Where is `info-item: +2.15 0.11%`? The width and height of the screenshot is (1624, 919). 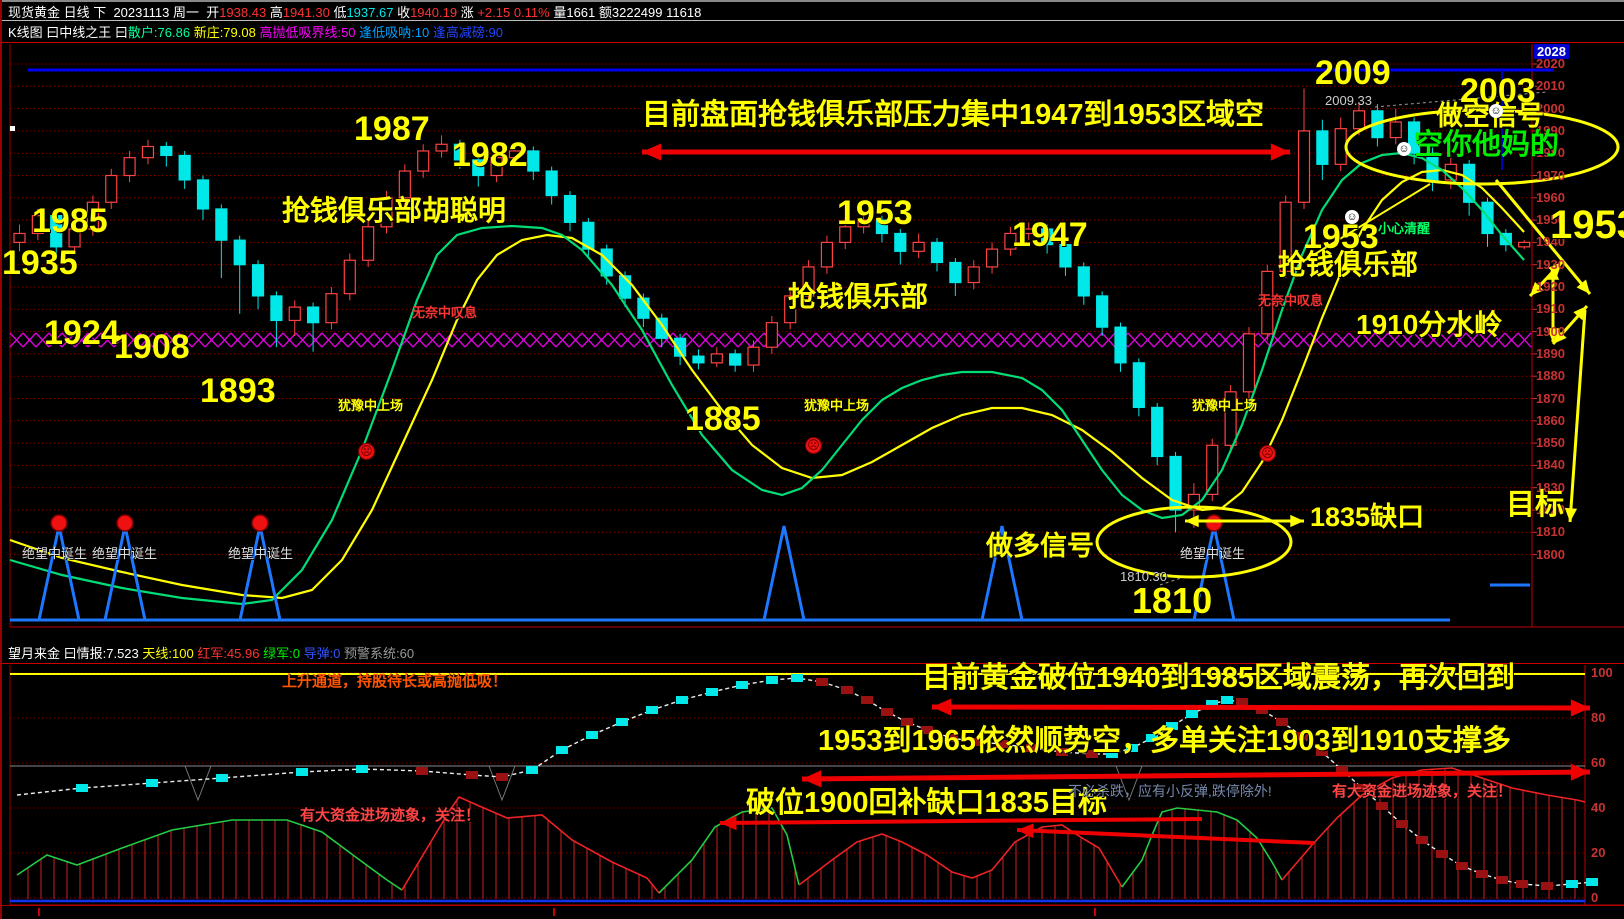 info-item: +2.15 0.11% is located at coordinates (513, 12).